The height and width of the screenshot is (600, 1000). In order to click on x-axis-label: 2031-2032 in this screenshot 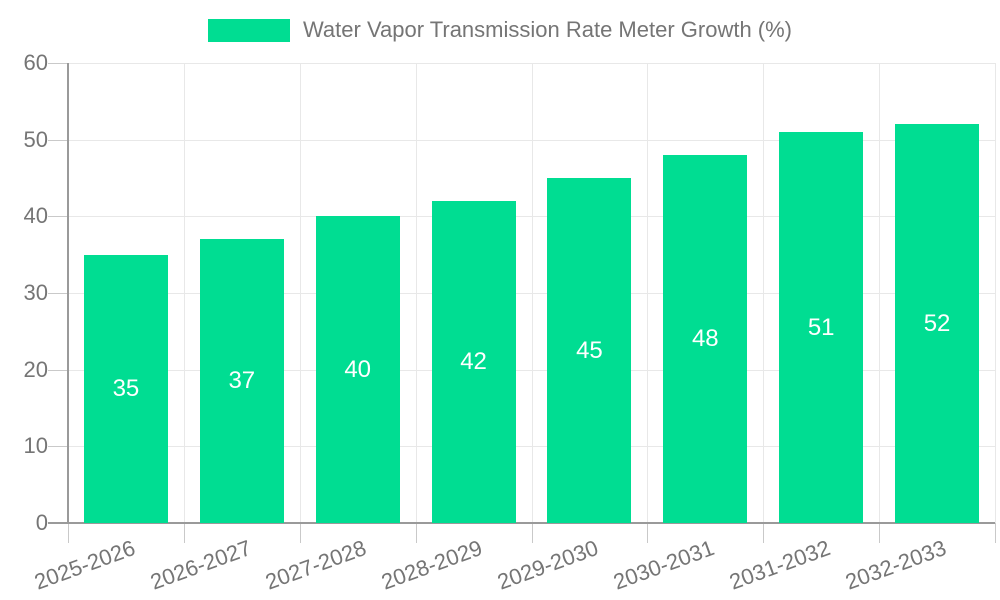, I will do `click(779, 565)`.